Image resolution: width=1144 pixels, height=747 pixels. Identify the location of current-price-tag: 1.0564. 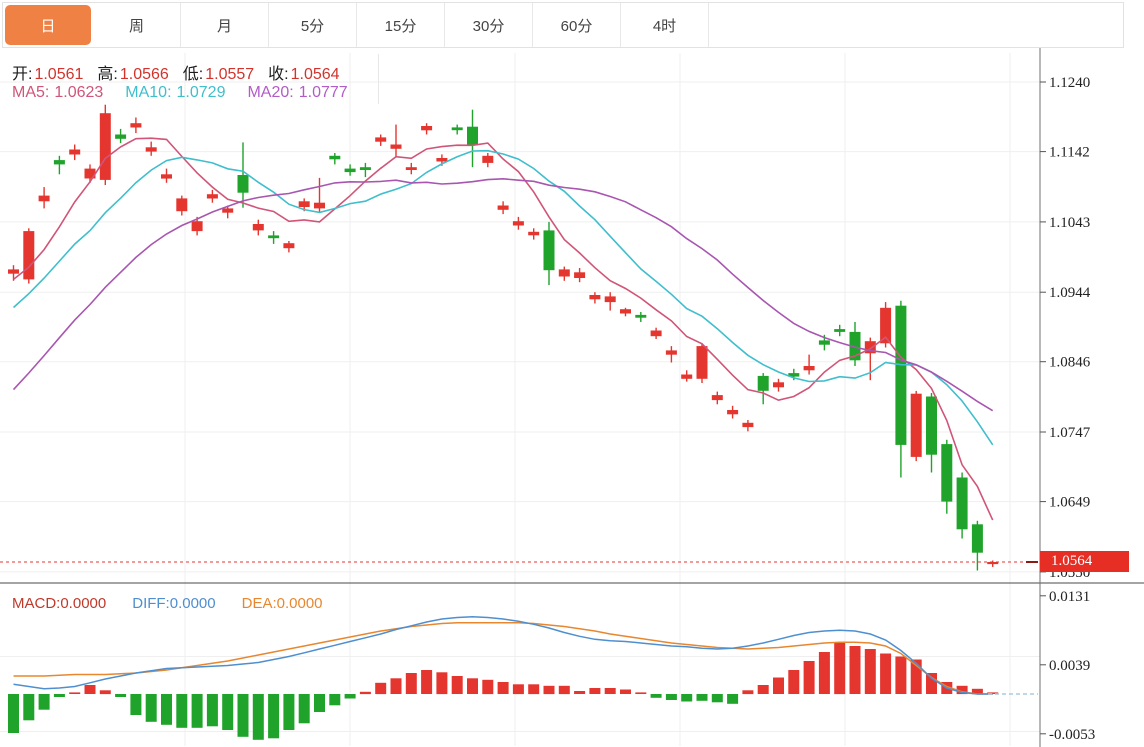
(1084, 561).